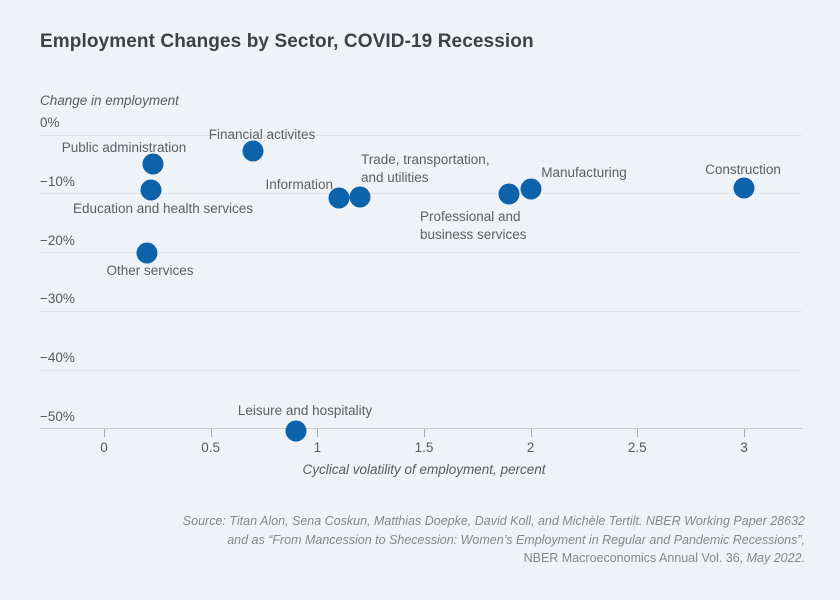  What do you see at coordinates (147, 252) in the screenshot?
I see `data-point-other-services` at bounding box center [147, 252].